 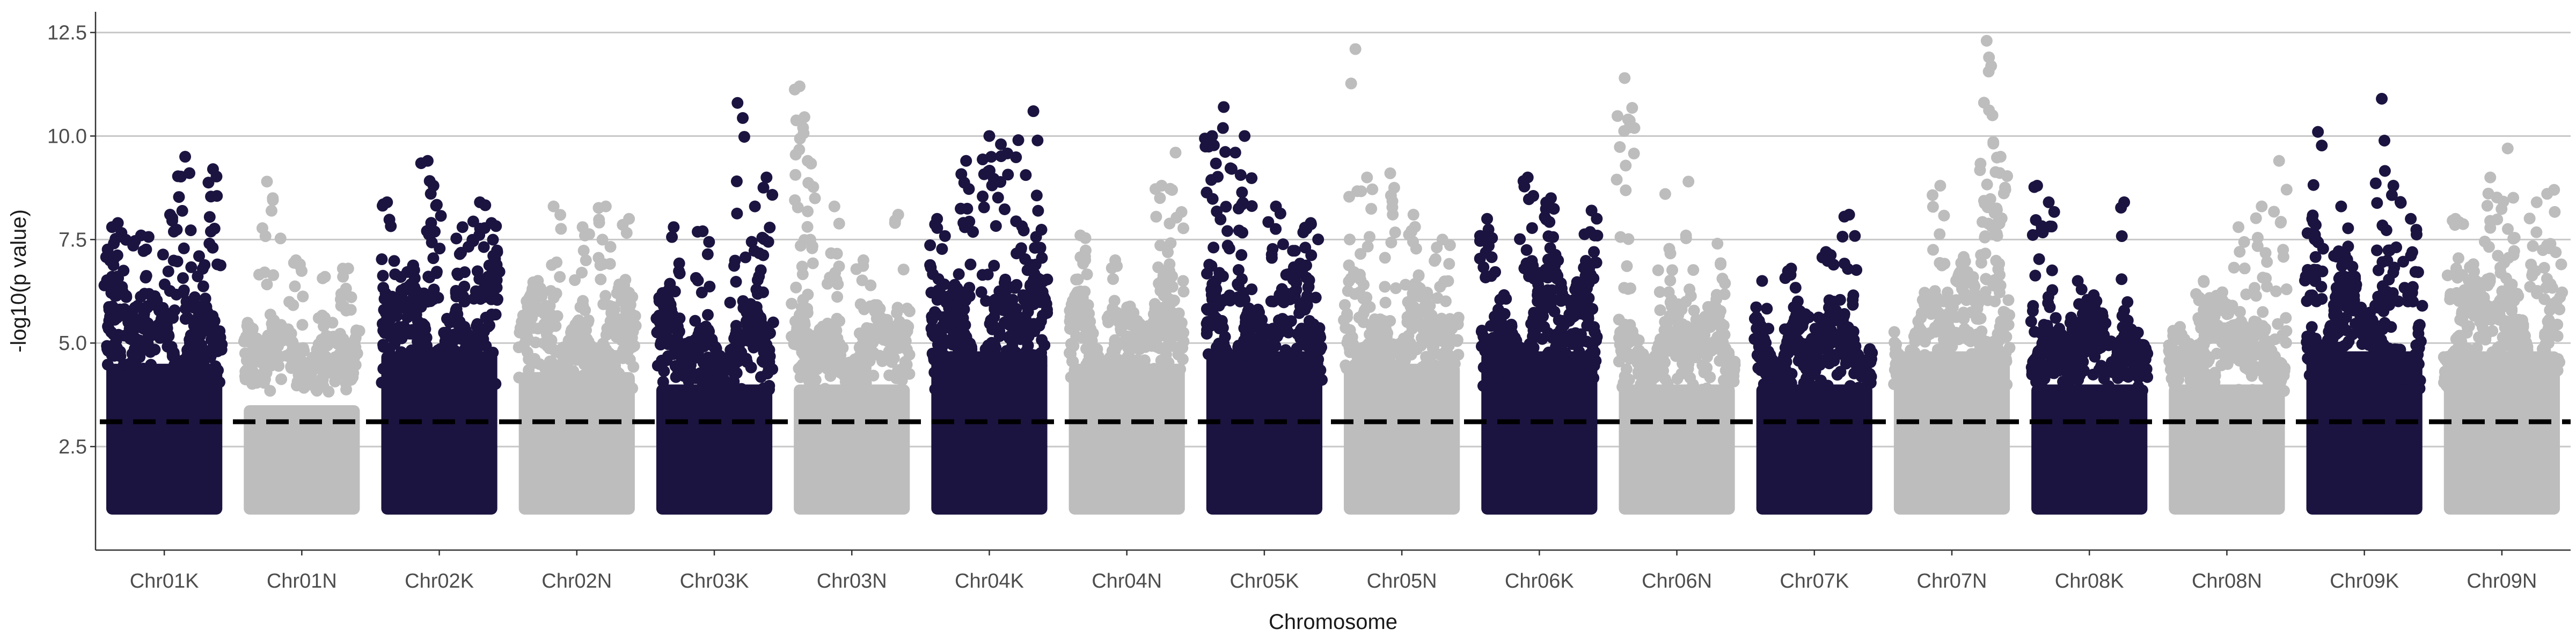 What do you see at coordinates (576, 443) in the screenshot?
I see `point-cloud-Chr02N` at bounding box center [576, 443].